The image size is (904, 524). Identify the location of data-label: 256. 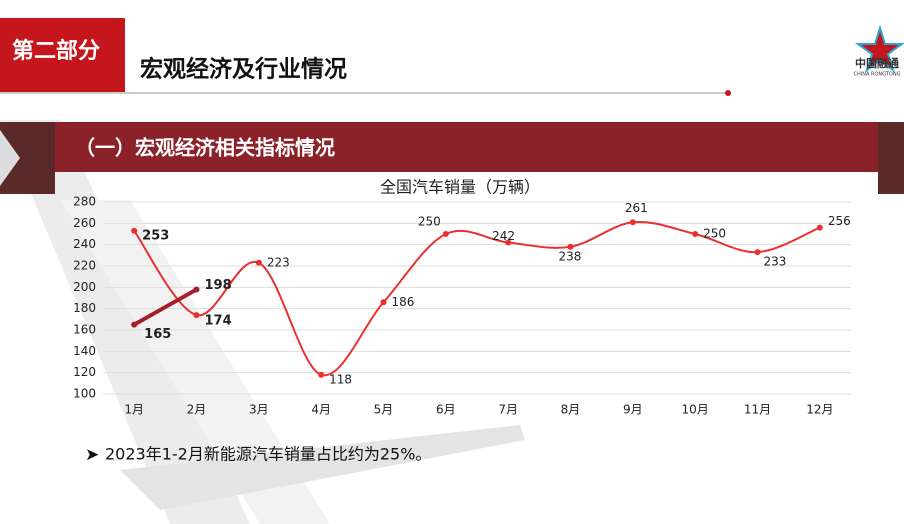
(839, 221).